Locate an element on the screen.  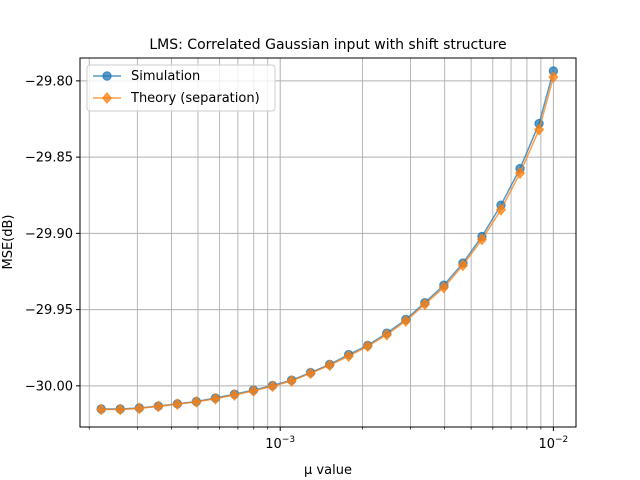
y-tick-label: −29.95 is located at coordinates (49, 310).